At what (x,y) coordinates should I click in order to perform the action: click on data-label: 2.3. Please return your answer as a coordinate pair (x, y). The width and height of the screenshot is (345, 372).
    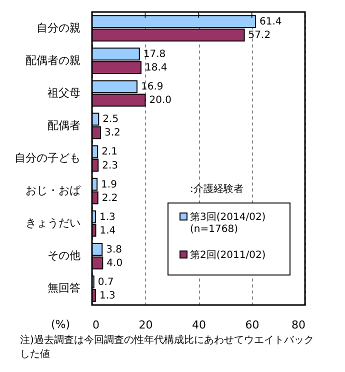
    Looking at the image, I should click on (110, 166).